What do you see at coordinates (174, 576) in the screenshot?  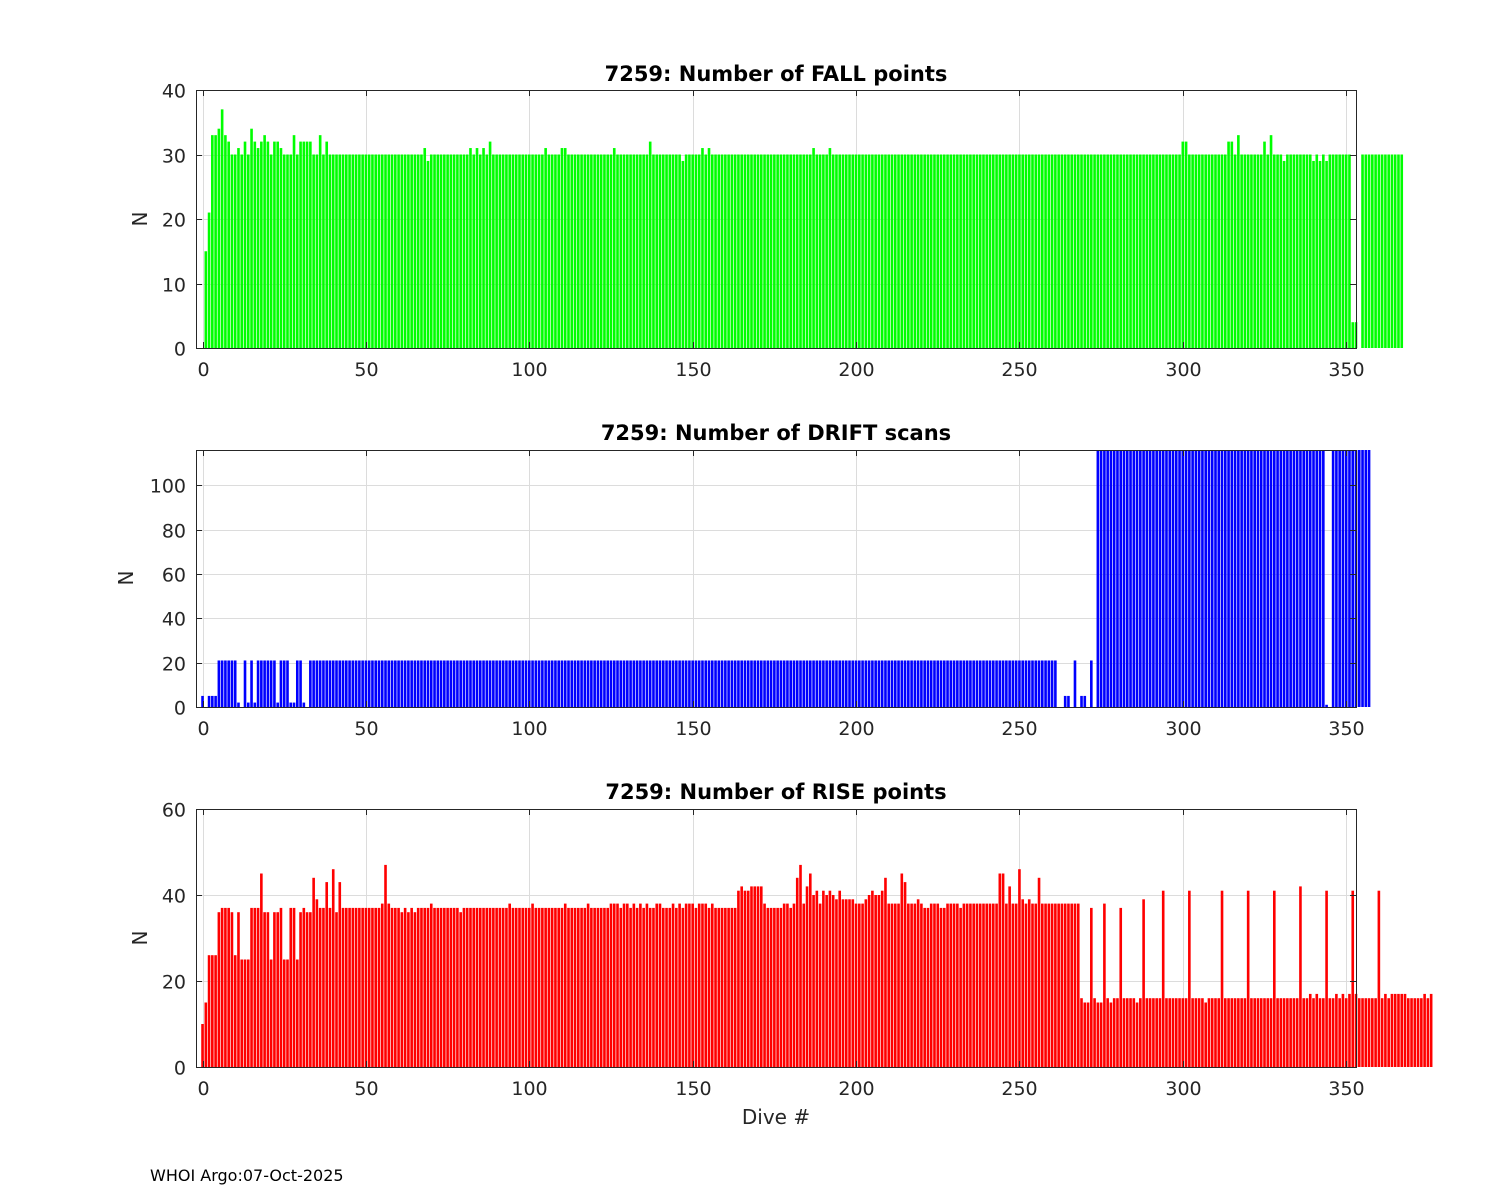 I see `y-tick-label: 60` at bounding box center [174, 576].